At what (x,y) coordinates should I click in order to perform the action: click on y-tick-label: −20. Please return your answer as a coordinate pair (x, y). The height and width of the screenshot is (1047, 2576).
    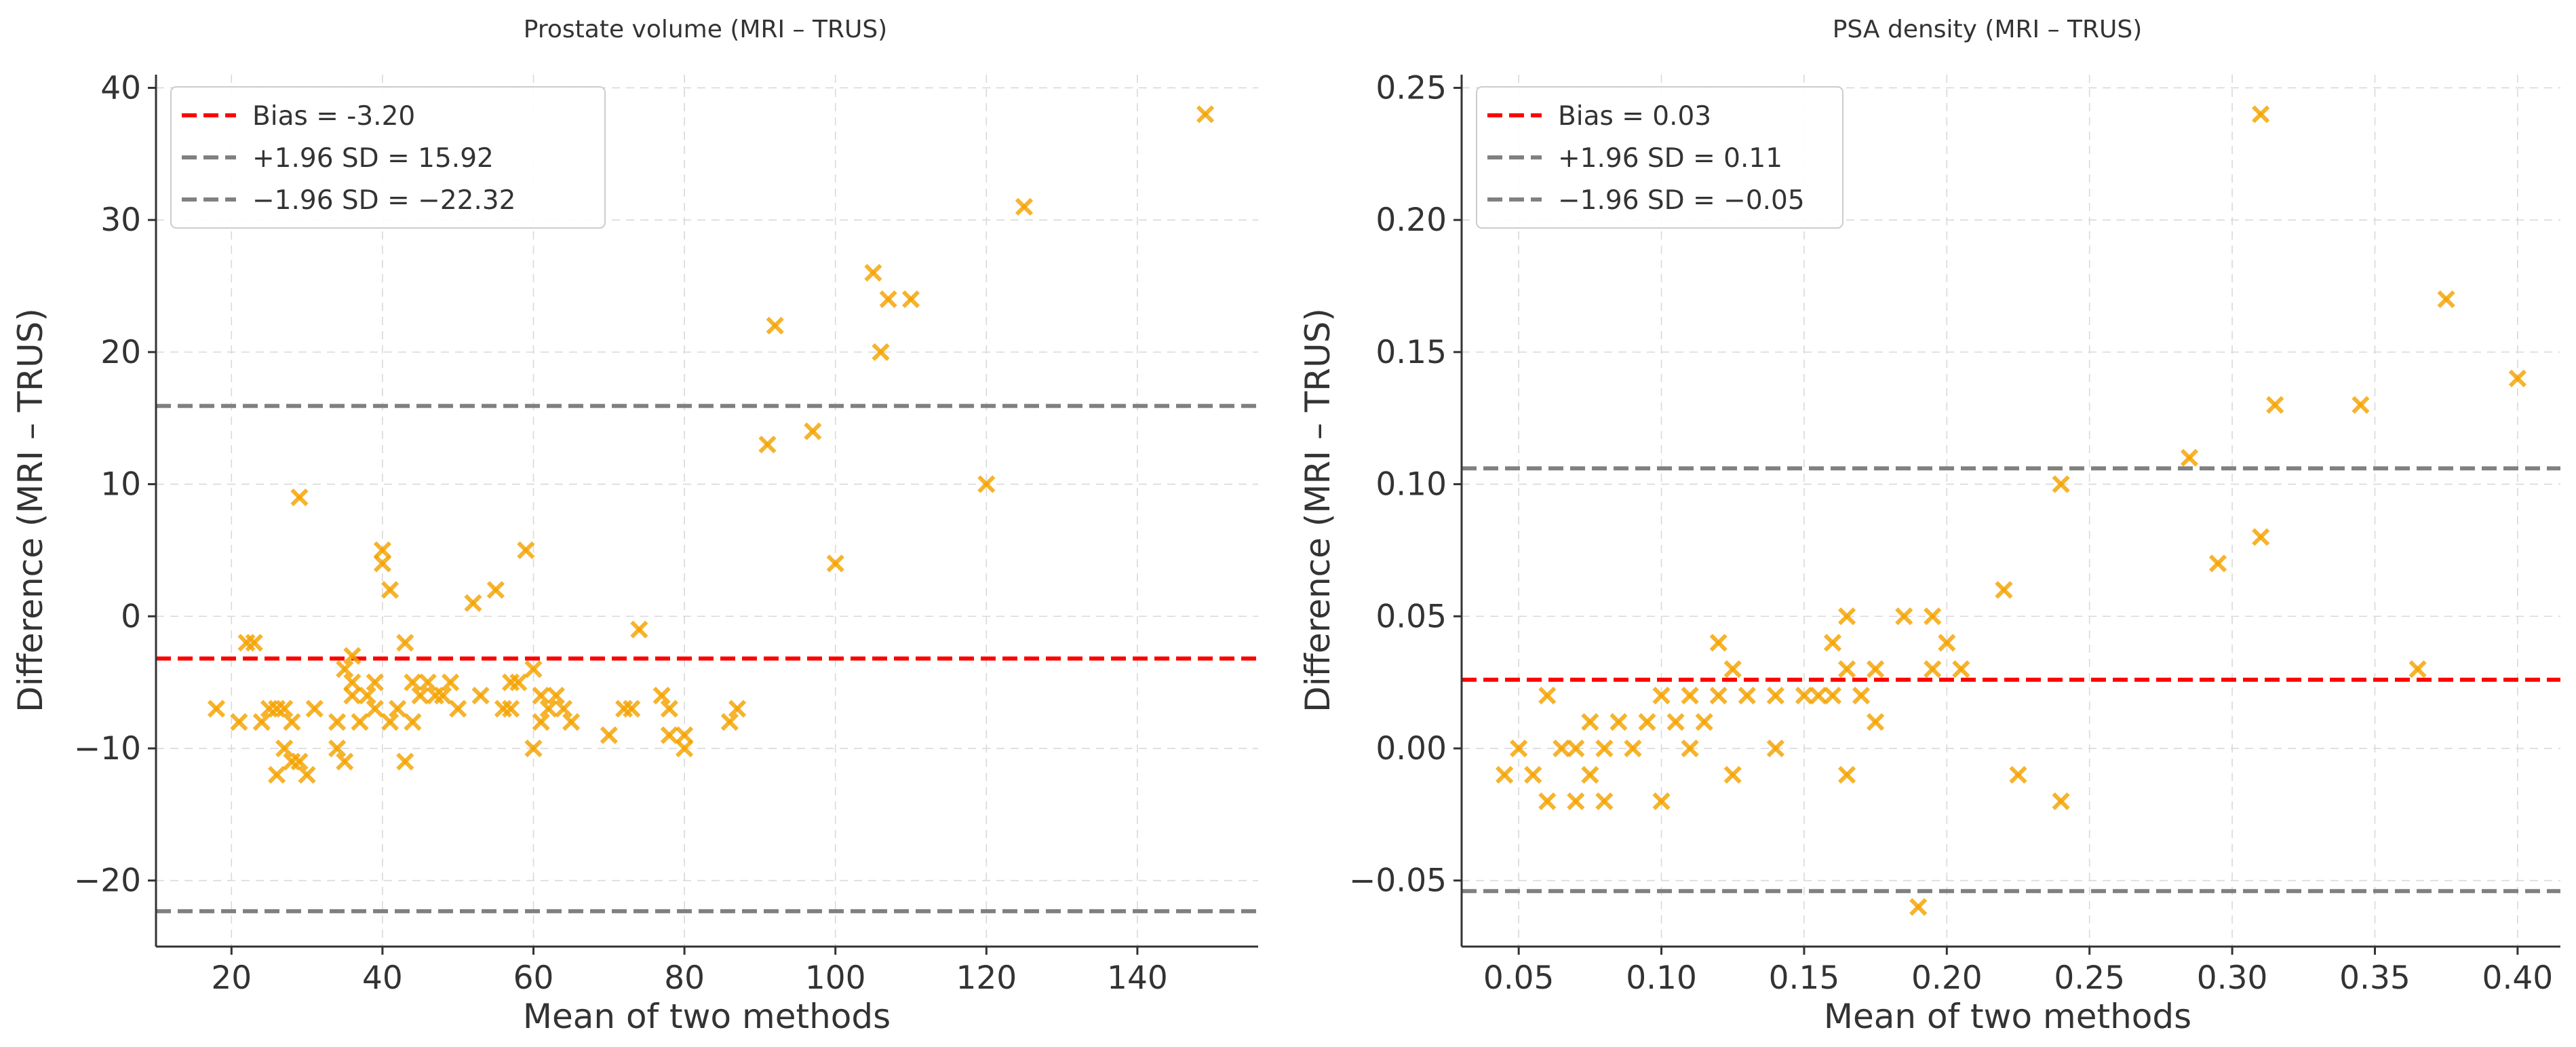
    Looking at the image, I should click on (107, 881).